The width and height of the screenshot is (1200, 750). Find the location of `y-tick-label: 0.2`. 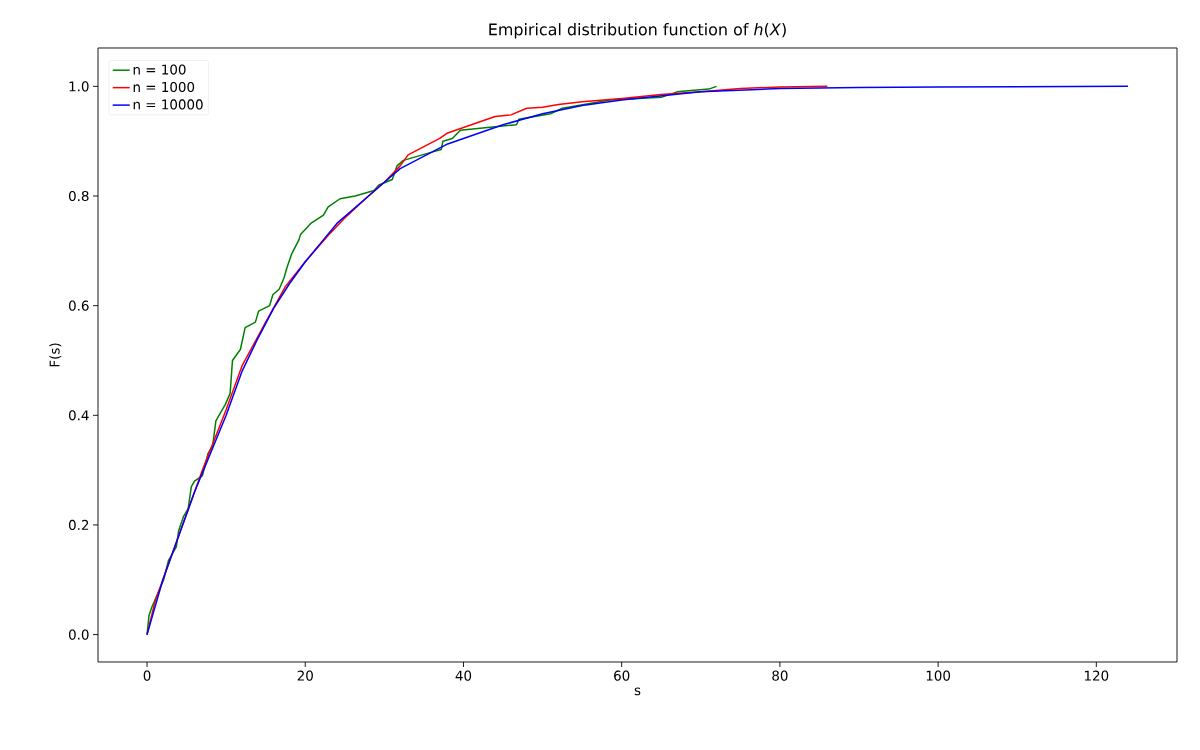

y-tick-label: 0.2 is located at coordinates (78, 525).